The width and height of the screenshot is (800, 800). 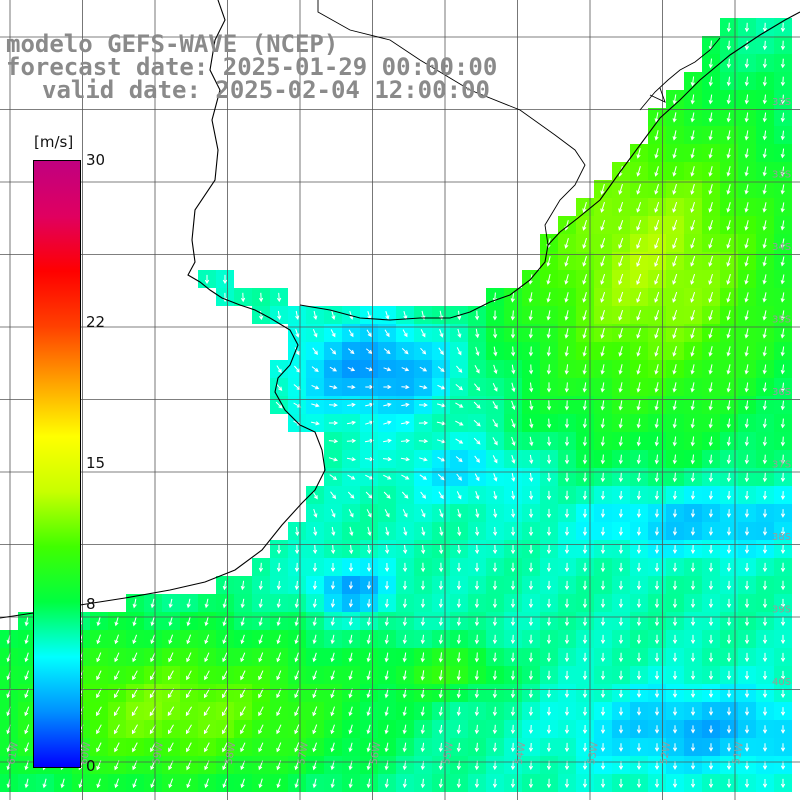 What do you see at coordinates (781, 320) in the screenshot?
I see `lat-label: 35S` at bounding box center [781, 320].